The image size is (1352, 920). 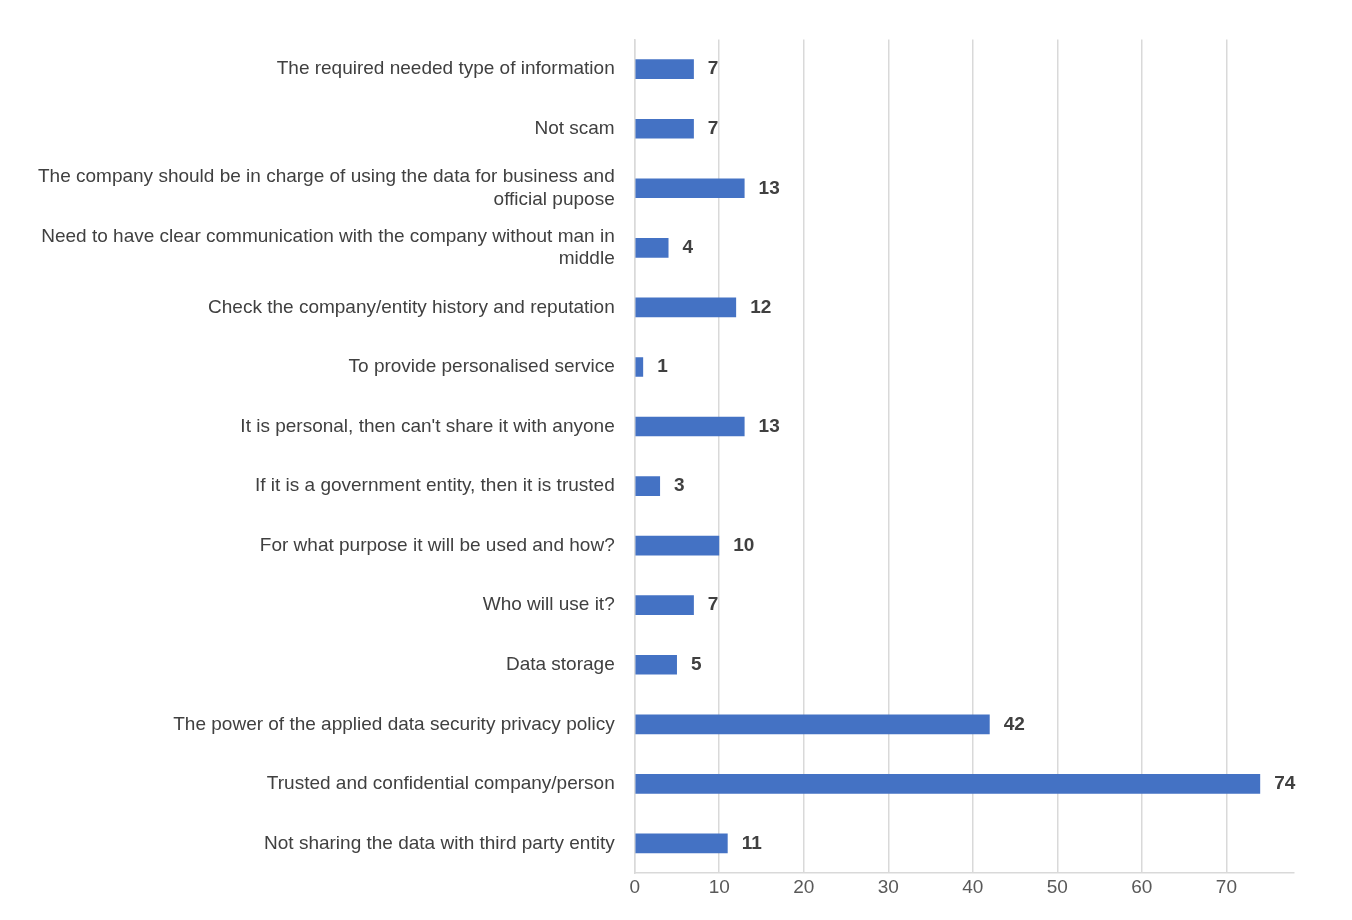 What do you see at coordinates (394, 723) in the screenshot?
I see `y-tick-label: The power of the applied data security privacy policy` at bounding box center [394, 723].